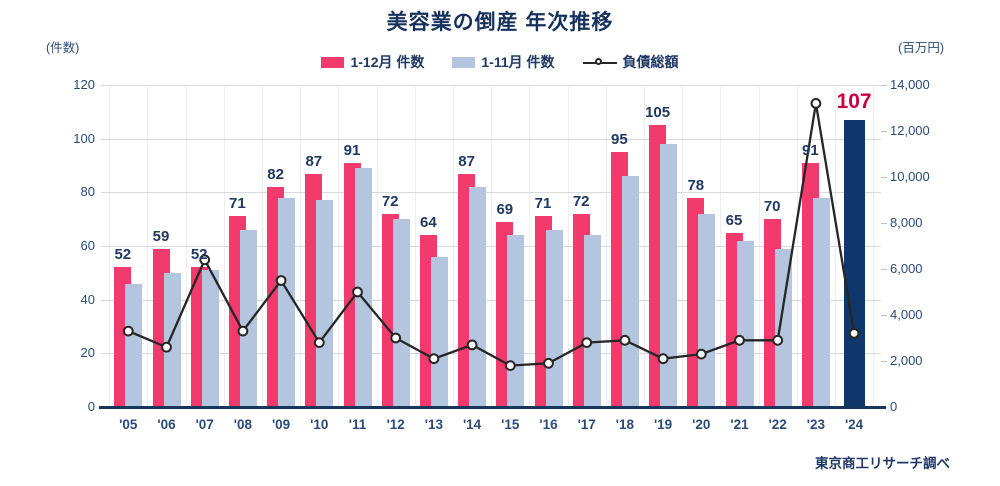  Describe the element at coordinates (466, 161) in the screenshot. I see `bar-value-label: 87` at that location.